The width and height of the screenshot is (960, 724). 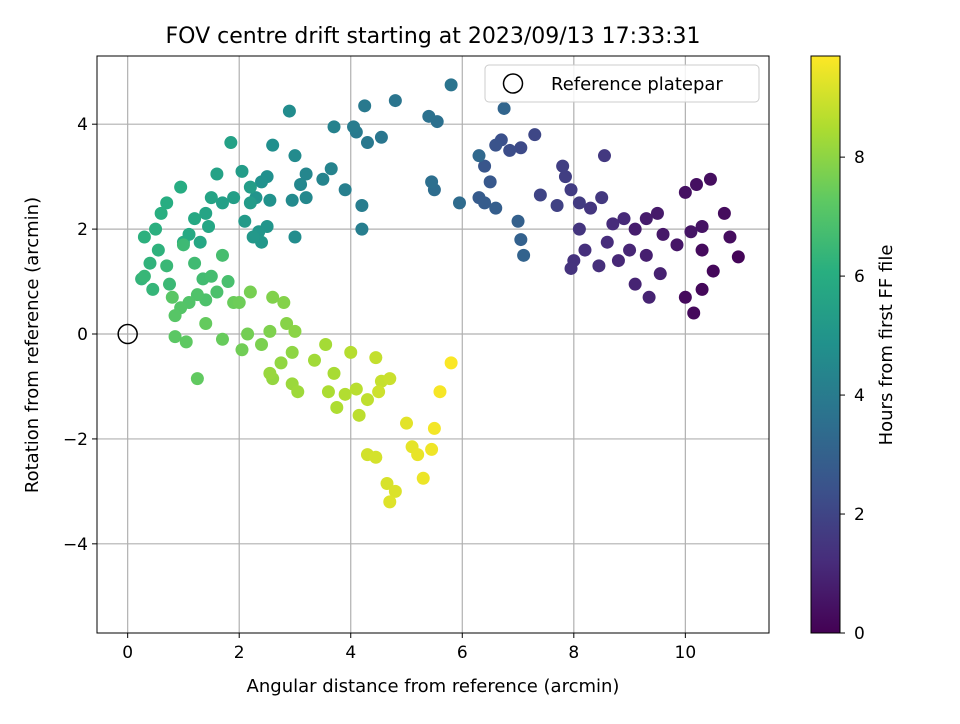 What do you see at coordinates (637, 84) in the screenshot?
I see `legend-label: Reference platepar` at bounding box center [637, 84].